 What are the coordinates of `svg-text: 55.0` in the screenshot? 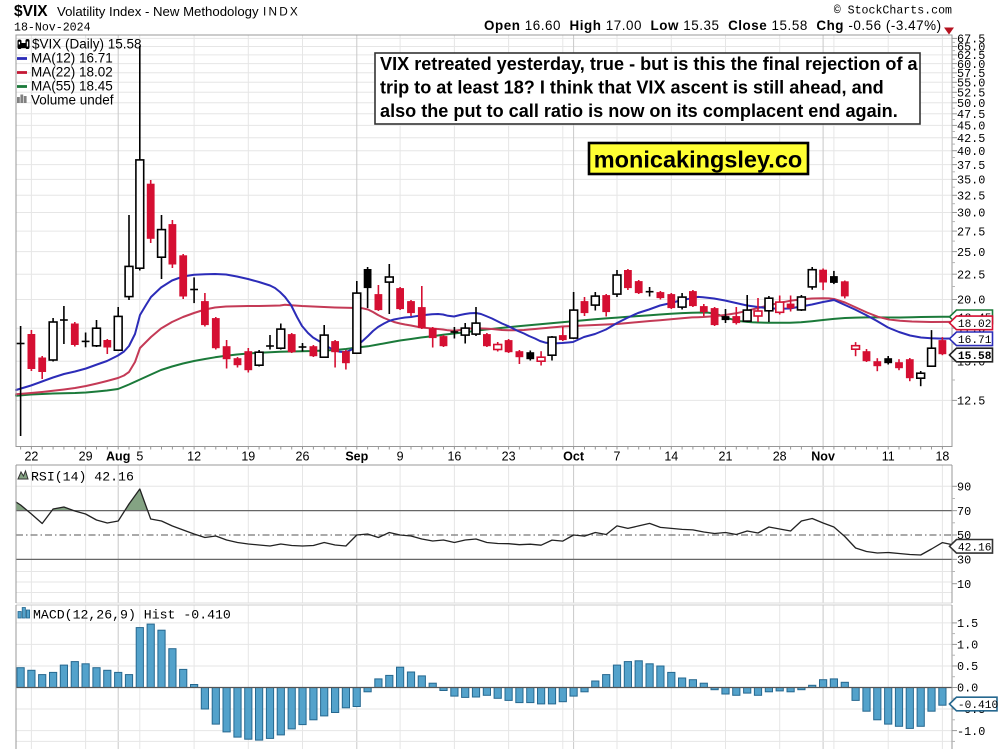 It's located at (971, 84).